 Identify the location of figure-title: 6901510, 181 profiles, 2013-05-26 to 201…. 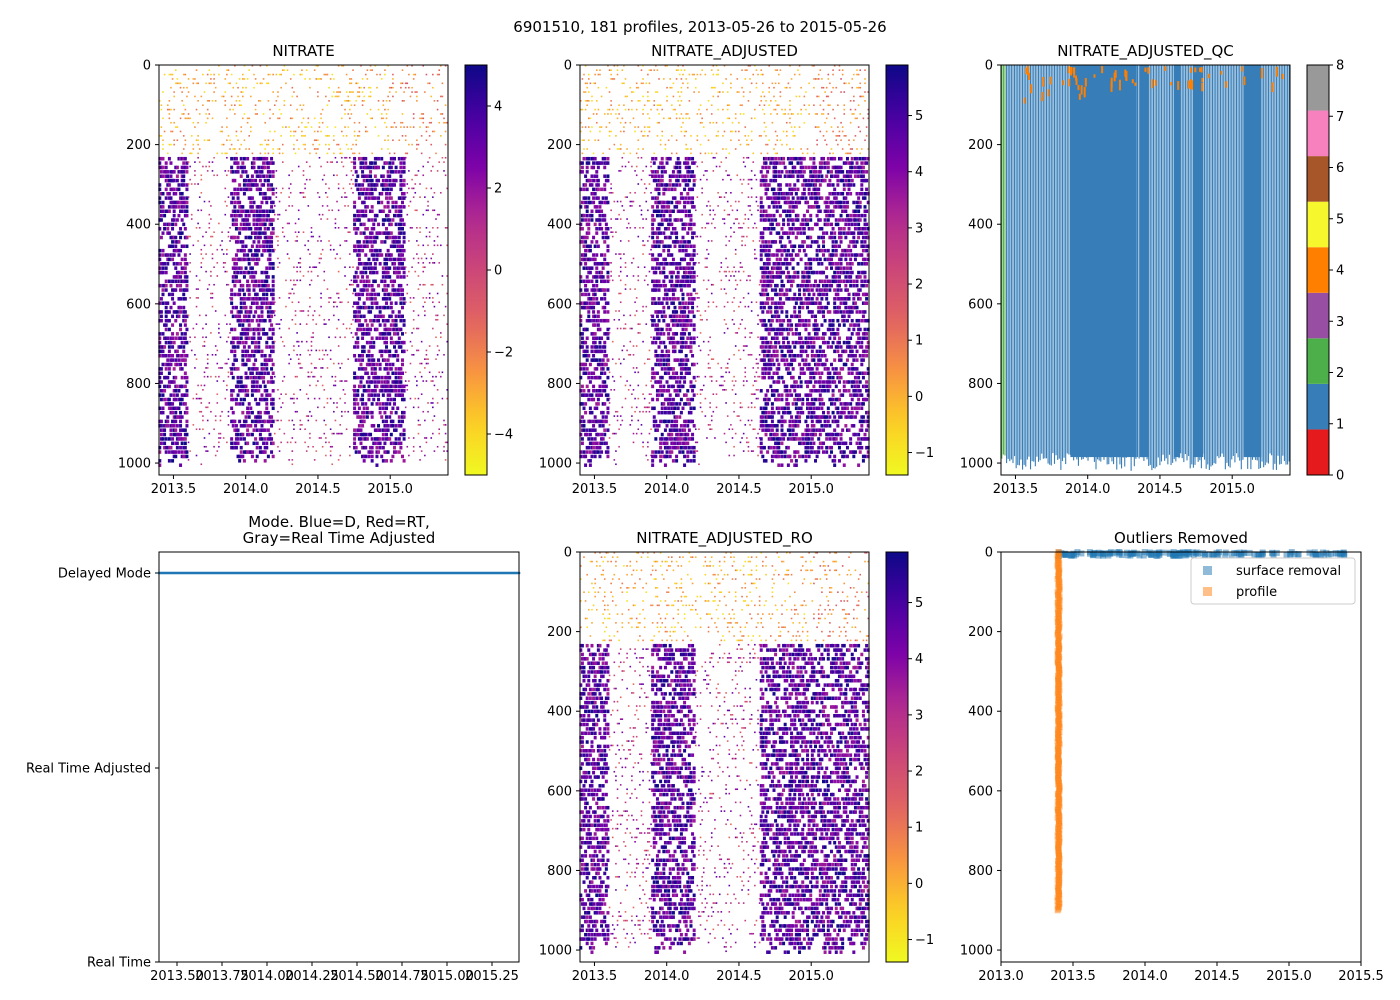
(699, 27).